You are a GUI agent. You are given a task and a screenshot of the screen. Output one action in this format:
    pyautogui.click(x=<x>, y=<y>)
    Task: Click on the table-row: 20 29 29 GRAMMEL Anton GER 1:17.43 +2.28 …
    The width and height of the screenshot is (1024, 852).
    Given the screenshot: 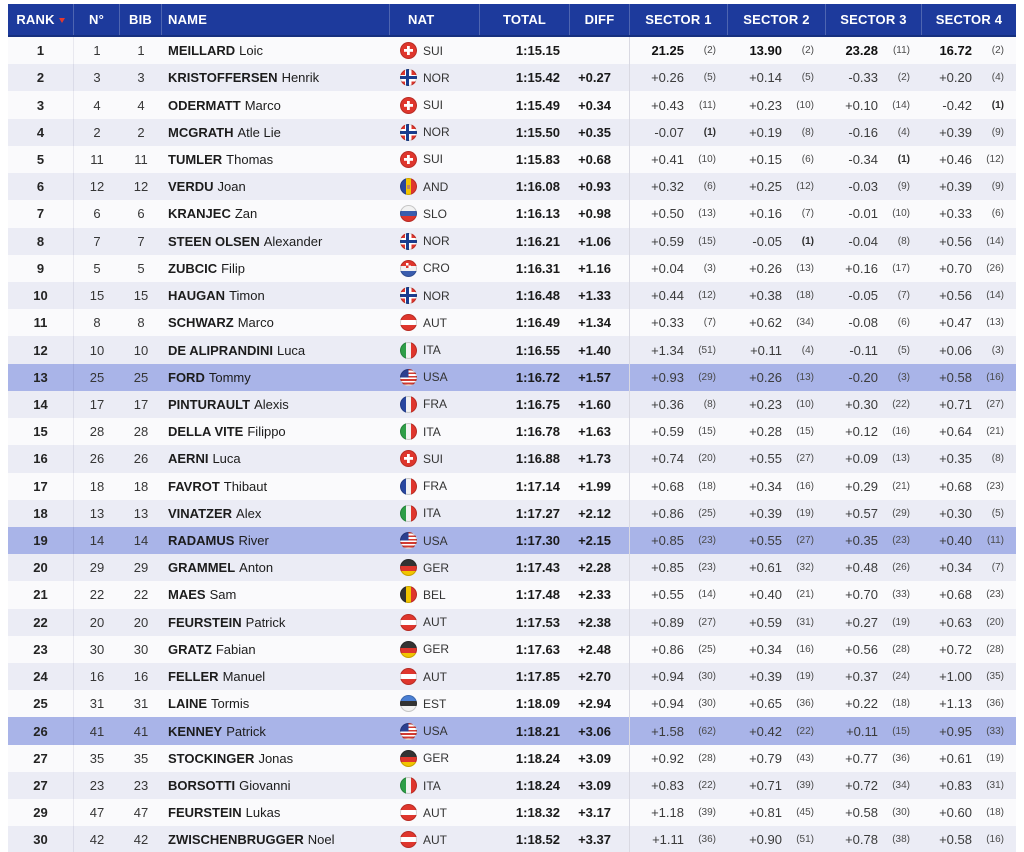 What is the action you would take?
    pyautogui.click(x=512, y=568)
    